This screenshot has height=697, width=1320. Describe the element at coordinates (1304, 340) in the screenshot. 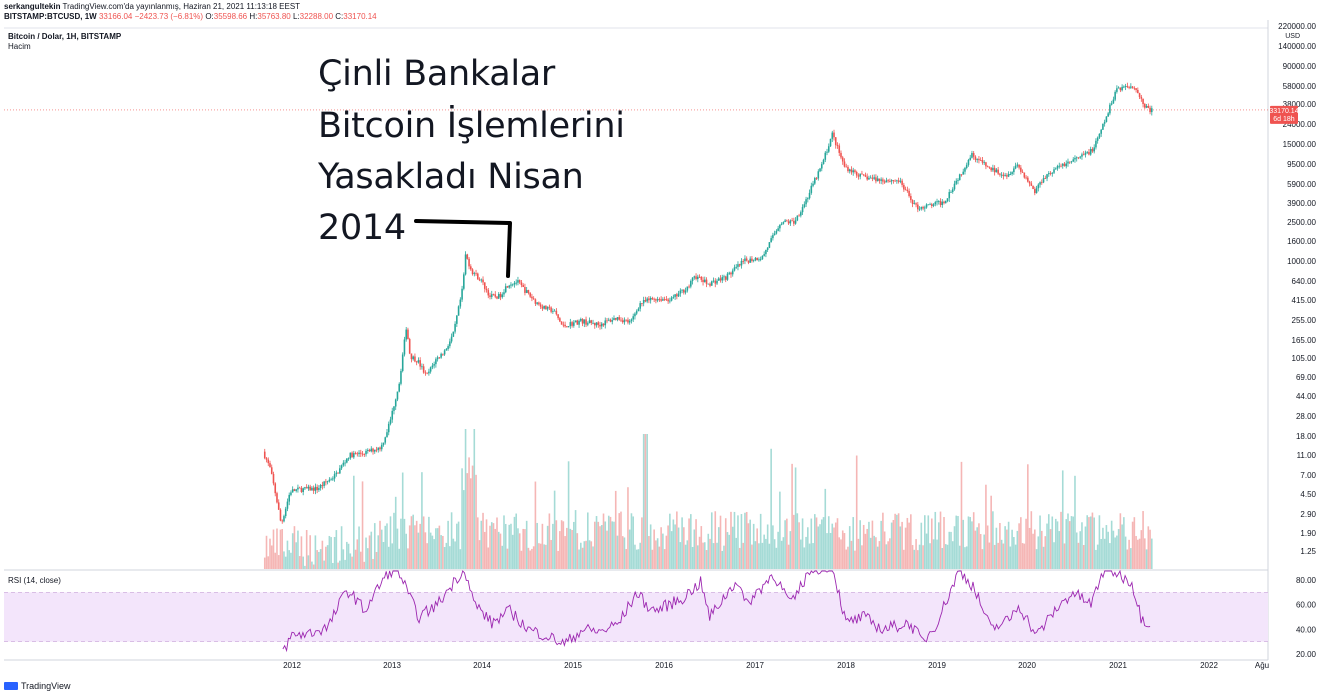

I see `price-tick-label: 165.00` at that location.